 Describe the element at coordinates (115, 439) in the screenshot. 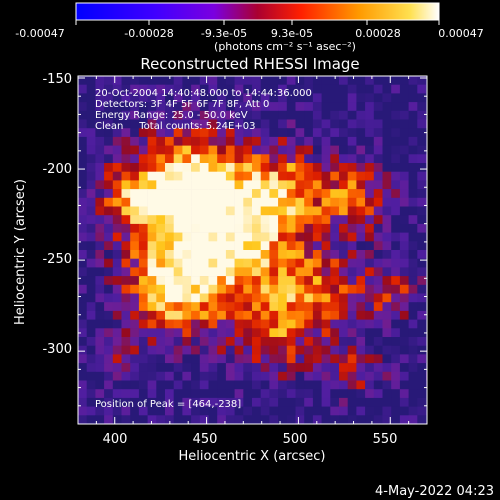

I see `x-tick-label-400: 400` at that location.